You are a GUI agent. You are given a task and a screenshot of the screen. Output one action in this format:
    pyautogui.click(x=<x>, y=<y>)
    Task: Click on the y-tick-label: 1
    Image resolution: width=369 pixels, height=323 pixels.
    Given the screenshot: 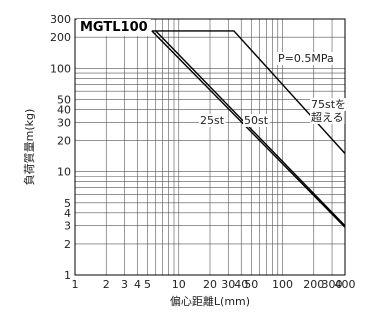 What is the action you would take?
    pyautogui.click(x=67, y=275)
    